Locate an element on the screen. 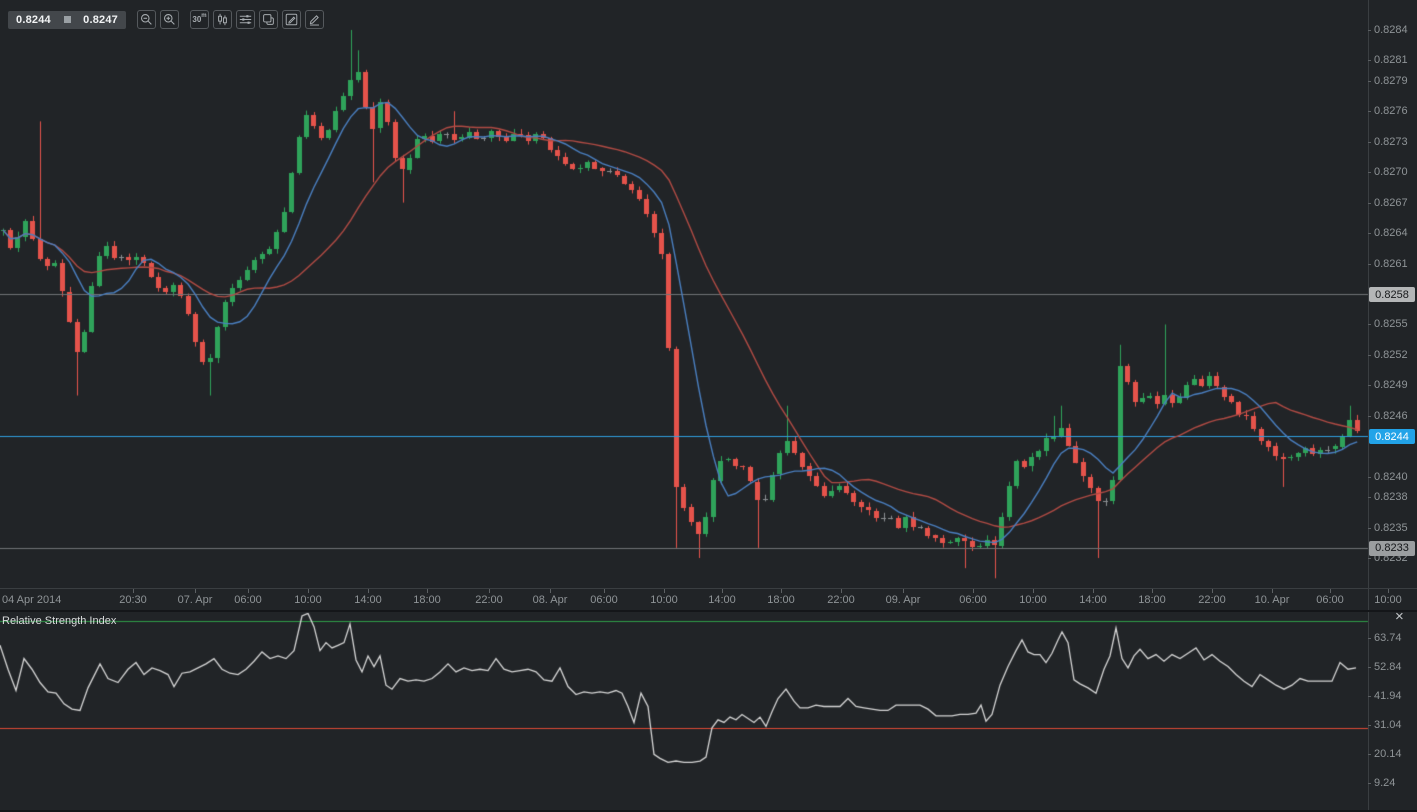  chart-type-button is located at coordinates (222, 19).